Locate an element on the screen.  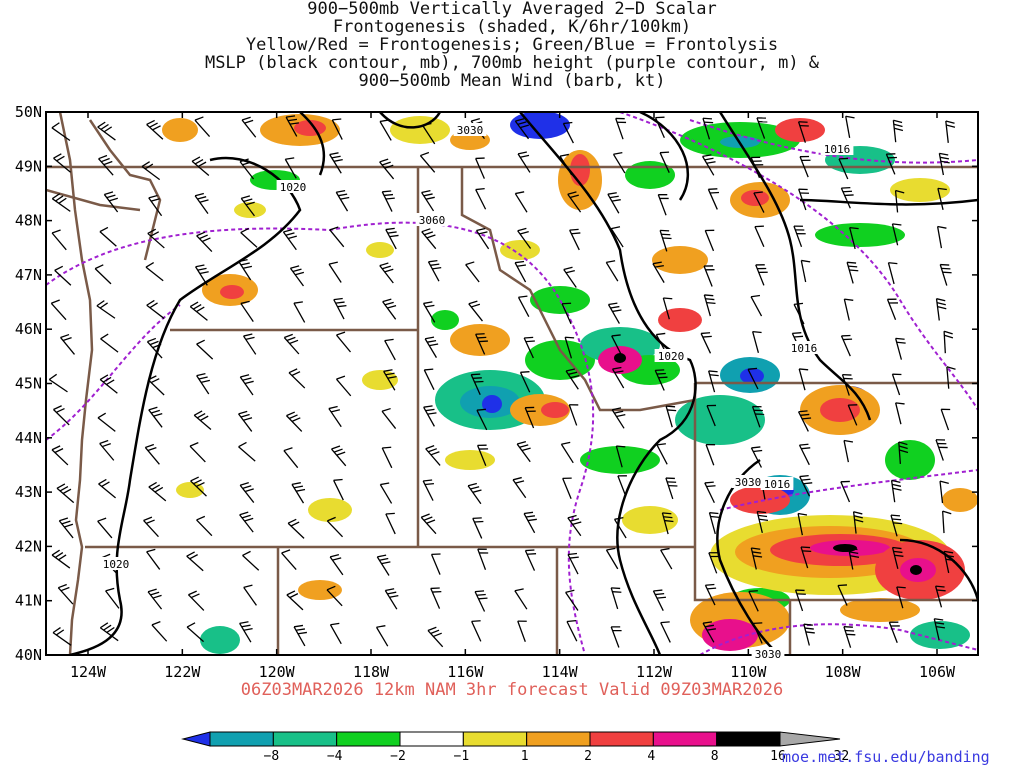
mslp-contour-label: 1016 is located at coordinates (777, 484).